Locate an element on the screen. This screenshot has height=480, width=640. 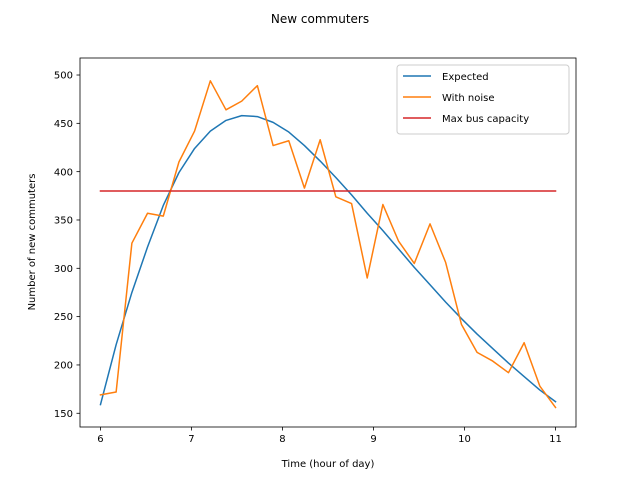
y-tick-label: 500 is located at coordinates (63, 76).